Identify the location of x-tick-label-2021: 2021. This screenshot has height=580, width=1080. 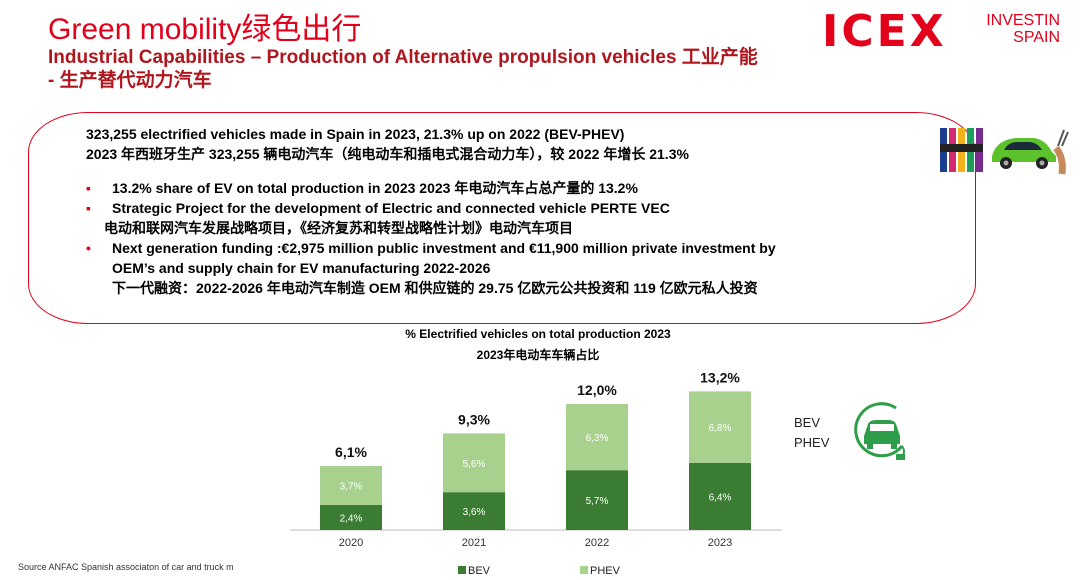
(474, 543).